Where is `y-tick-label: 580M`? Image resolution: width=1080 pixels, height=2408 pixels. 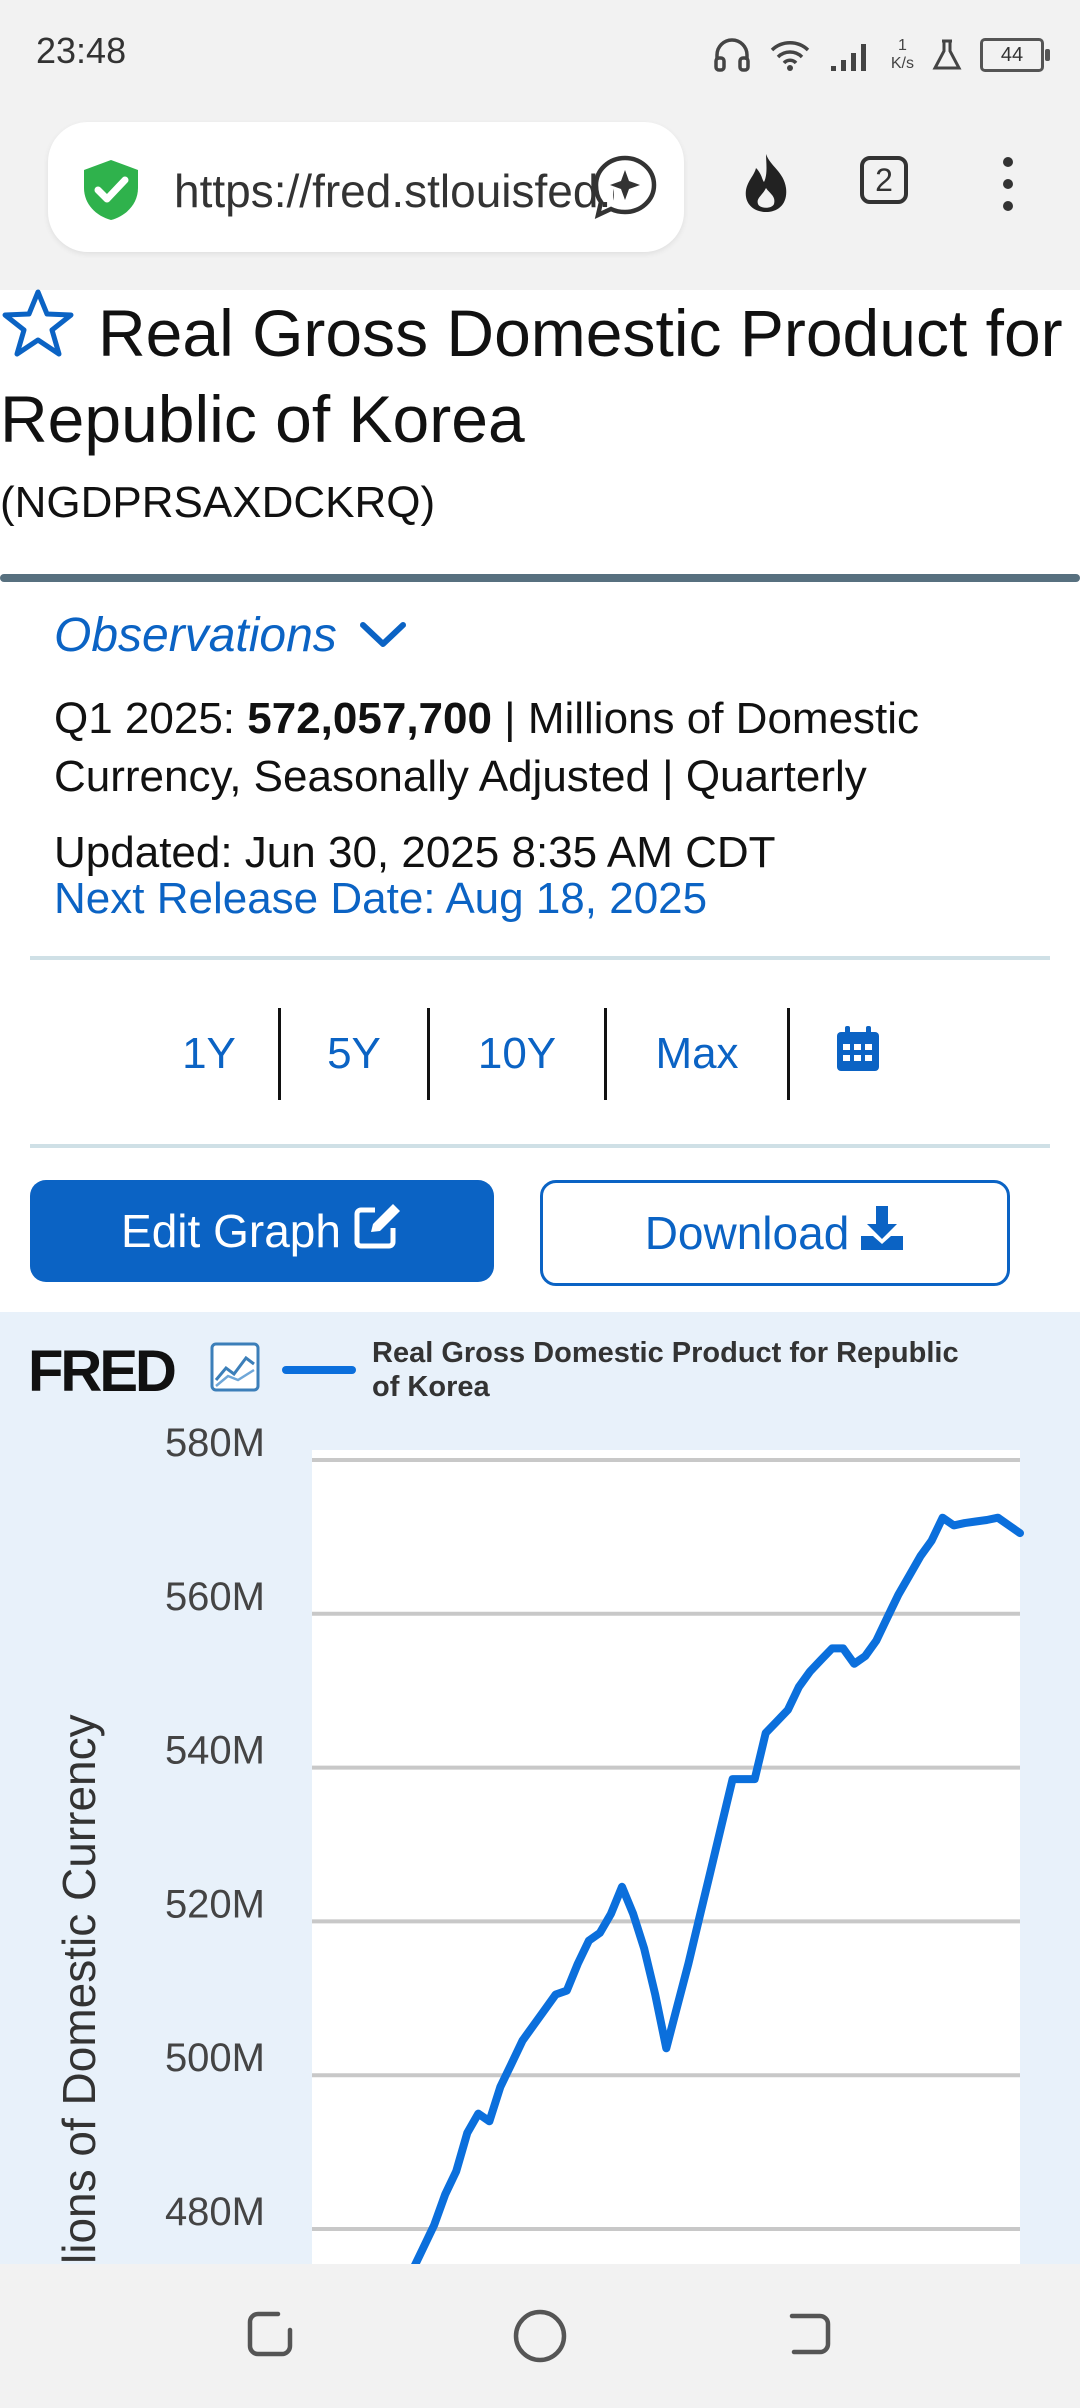
y-tick-label: 580M is located at coordinates (215, 1443).